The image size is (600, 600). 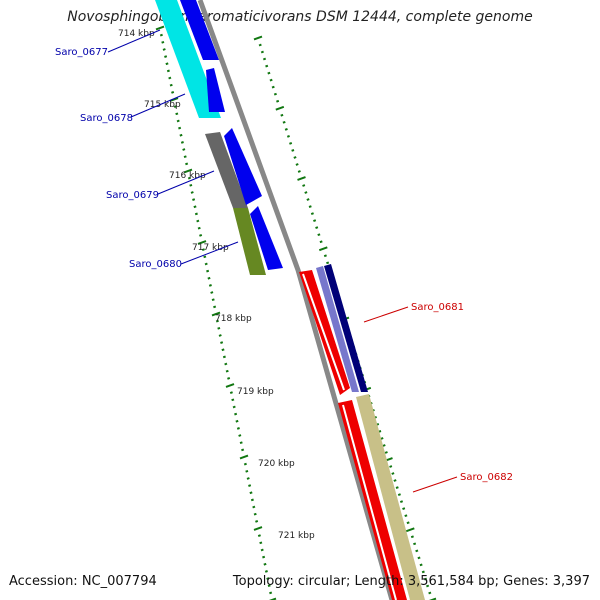 I want to click on kbp-label: 719 kbp, so click(x=255, y=392).